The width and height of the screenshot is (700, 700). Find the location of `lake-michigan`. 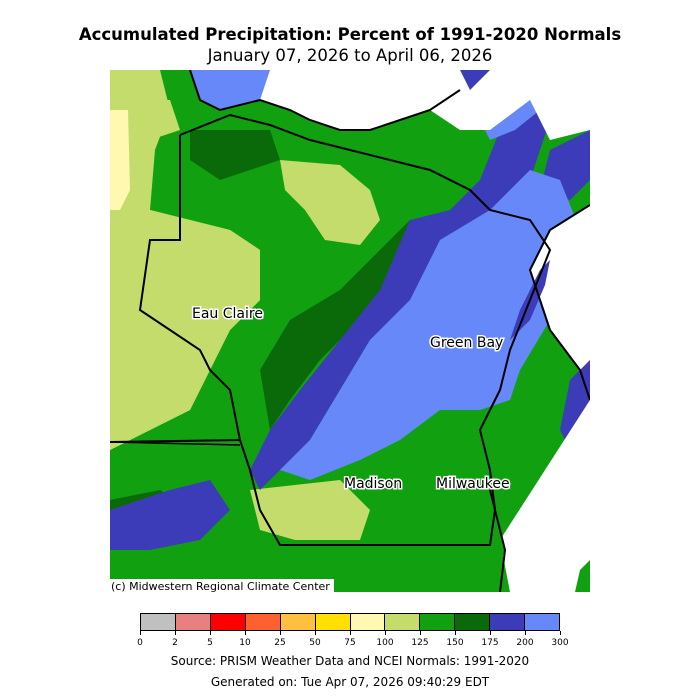

lake-michigan is located at coordinates (560, 302).